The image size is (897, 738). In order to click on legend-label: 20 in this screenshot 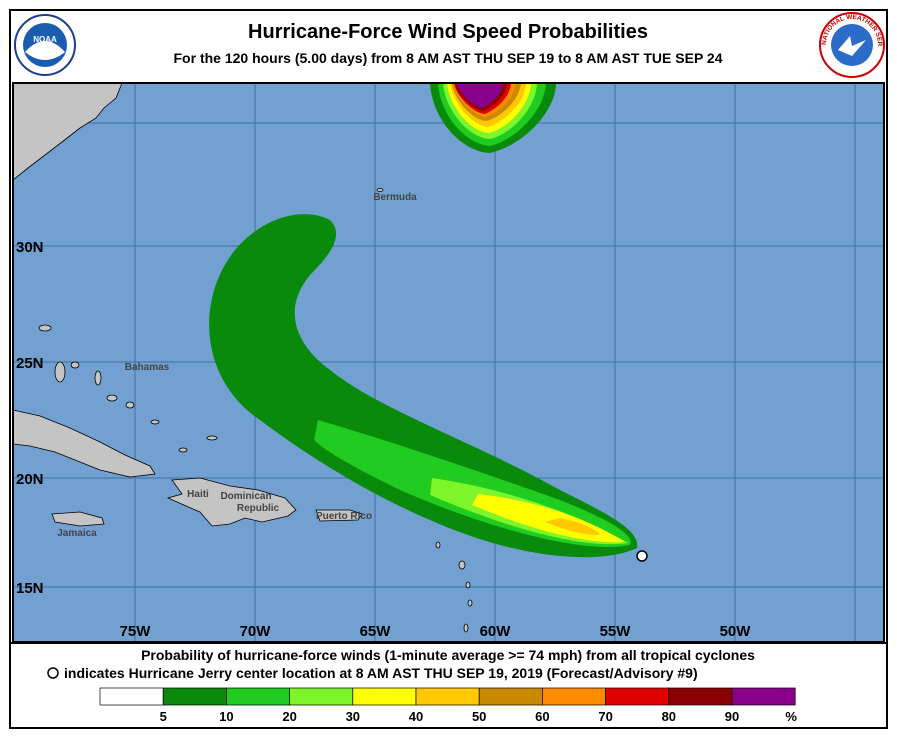, I will do `click(289, 716)`.